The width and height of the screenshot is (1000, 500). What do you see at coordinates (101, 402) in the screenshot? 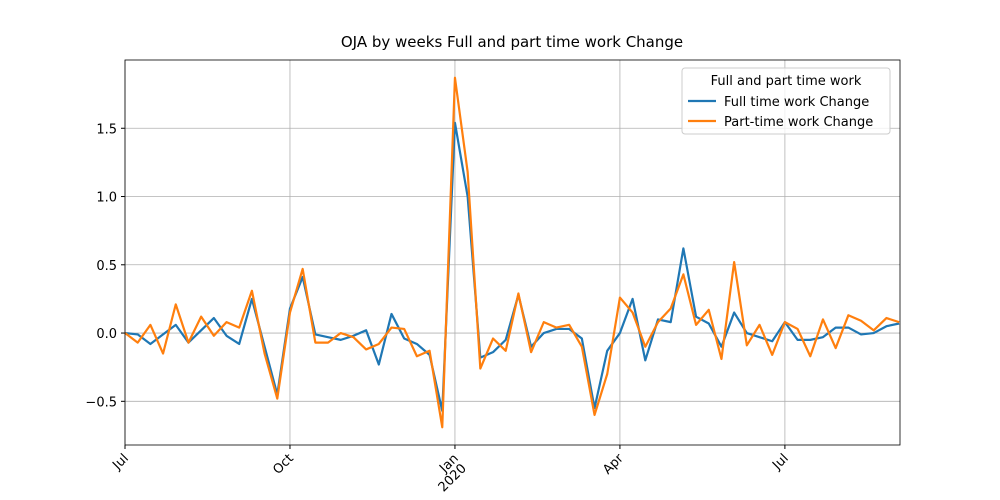
I see `y-tick-label: −0.5` at bounding box center [101, 402].